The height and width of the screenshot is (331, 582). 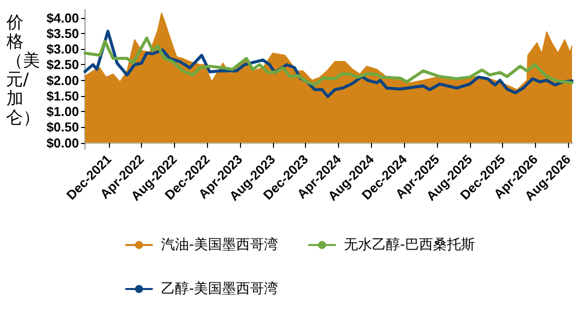 I want to click on y-tick-label: $4.00, so click(x=62, y=18).